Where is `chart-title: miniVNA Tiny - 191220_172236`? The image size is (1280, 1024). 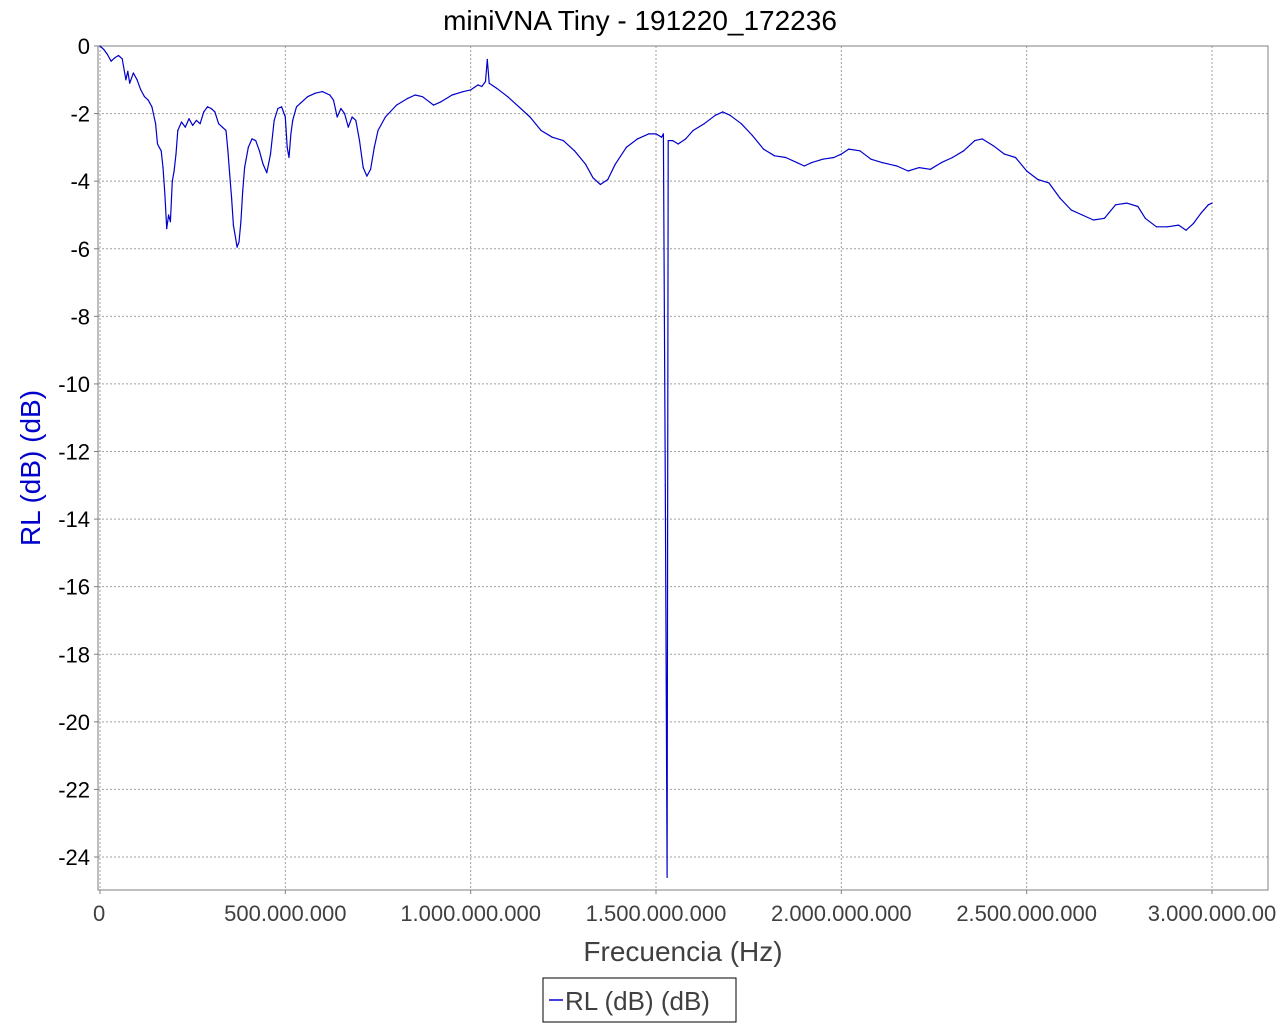
chart-title: miniVNA Tiny - 191220_172236 is located at coordinates (640, 20).